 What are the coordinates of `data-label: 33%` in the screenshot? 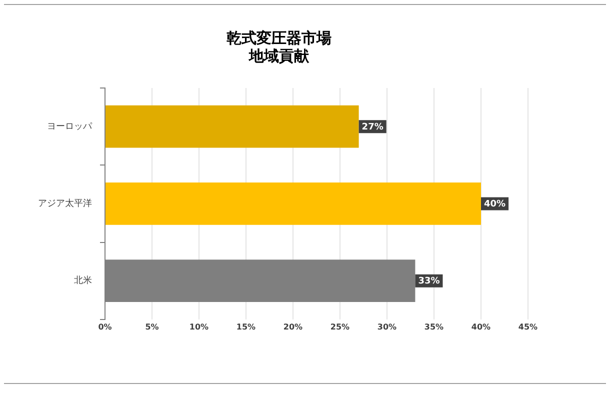 It's located at (429, 281).